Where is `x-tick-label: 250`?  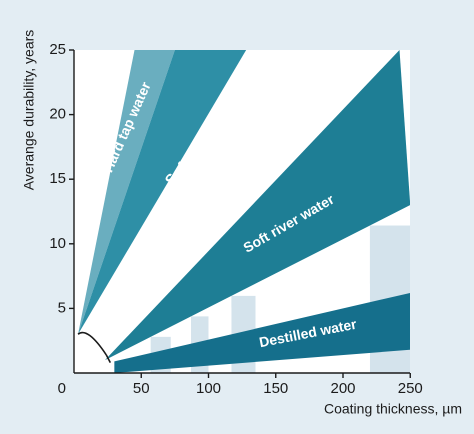 x-tick-label: 250 is located at coordinates (410, 388).